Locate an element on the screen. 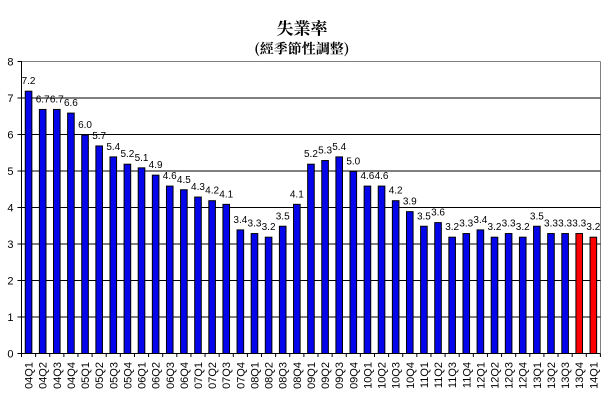 The width and height of the screenshot is (613, 418). svg-text: 7 is located at coordinates (10, 99).